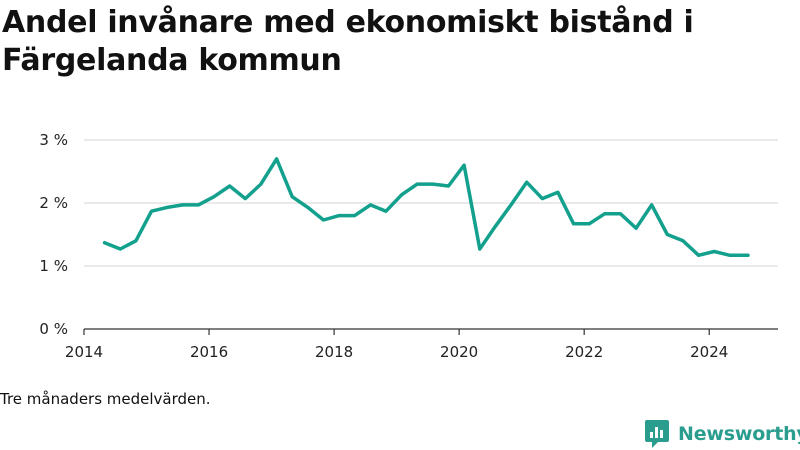  What do you see at coordinates (739, 434) in the screenshot?
I see `brand-name: Newsworthy` at bounding box center [739, 434].